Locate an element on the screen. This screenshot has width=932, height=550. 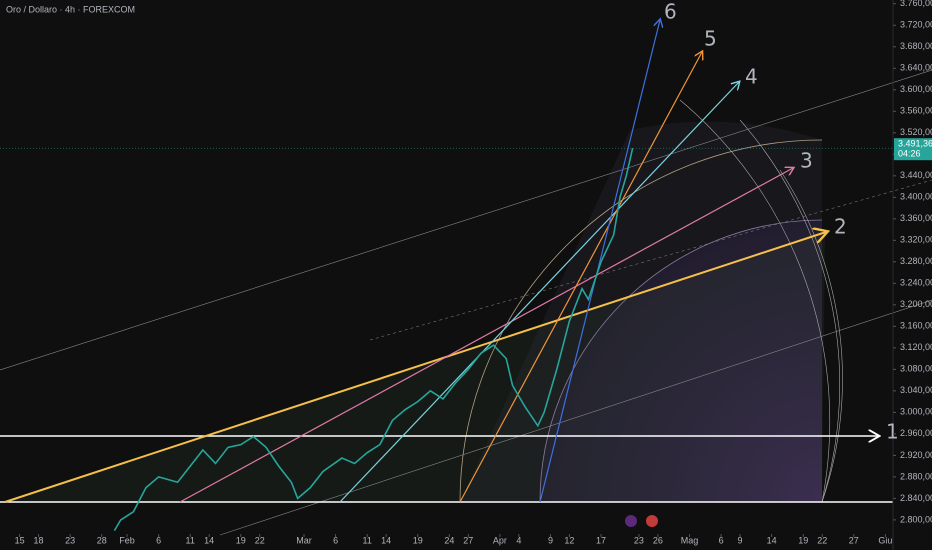
x-tick-label: 15 is located at coordinates (20, 540).